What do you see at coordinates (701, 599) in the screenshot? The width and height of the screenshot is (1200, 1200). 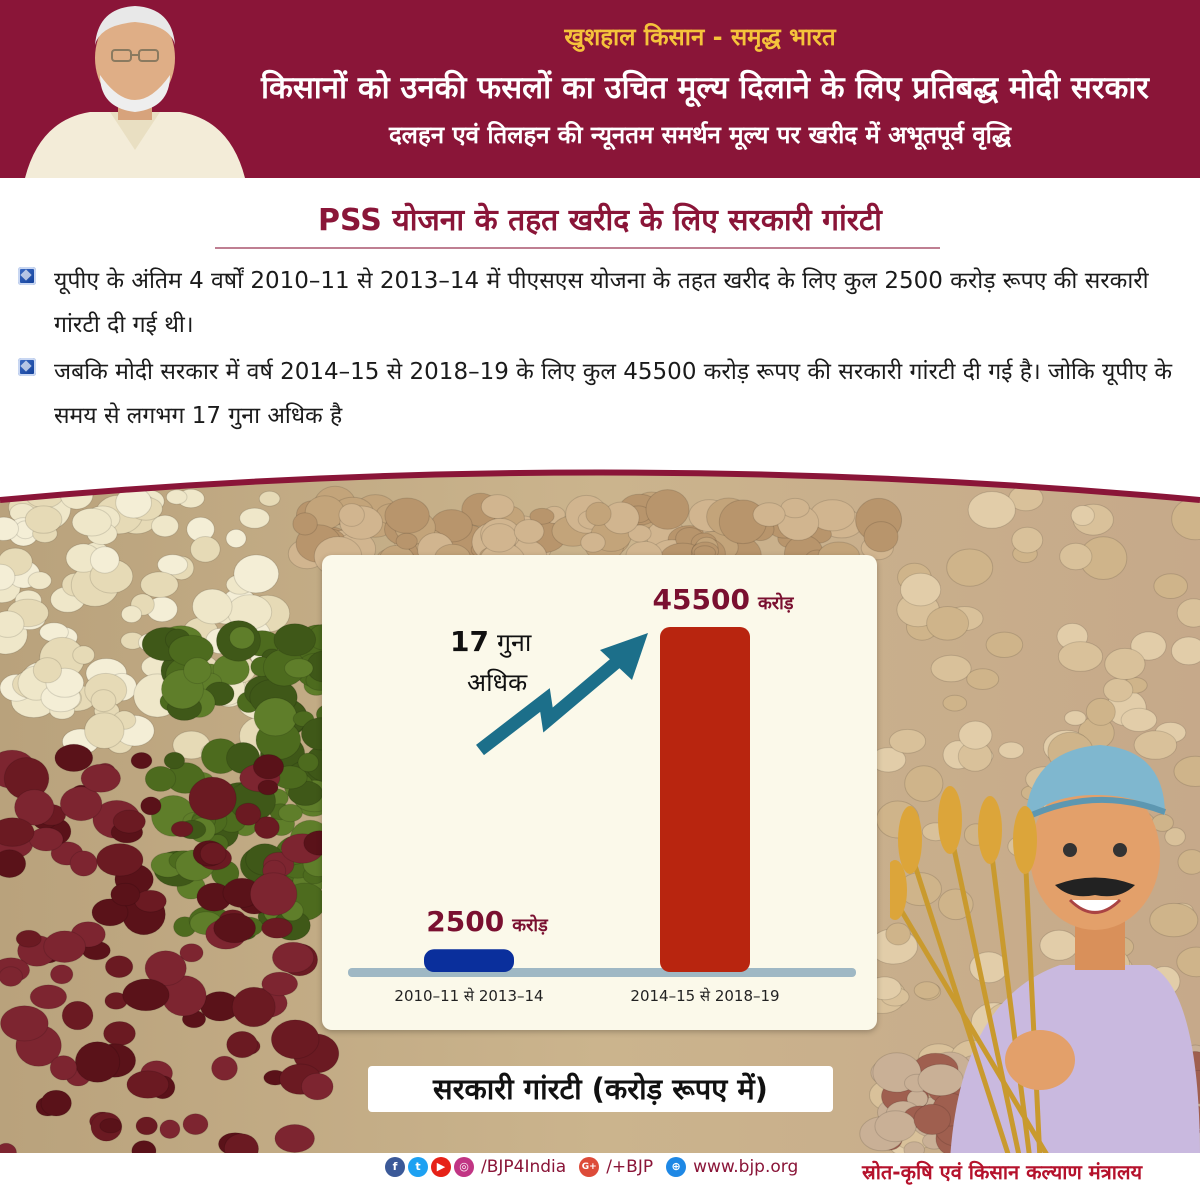 I see `data-label-value: 45500` at bounding box center [701, 599].